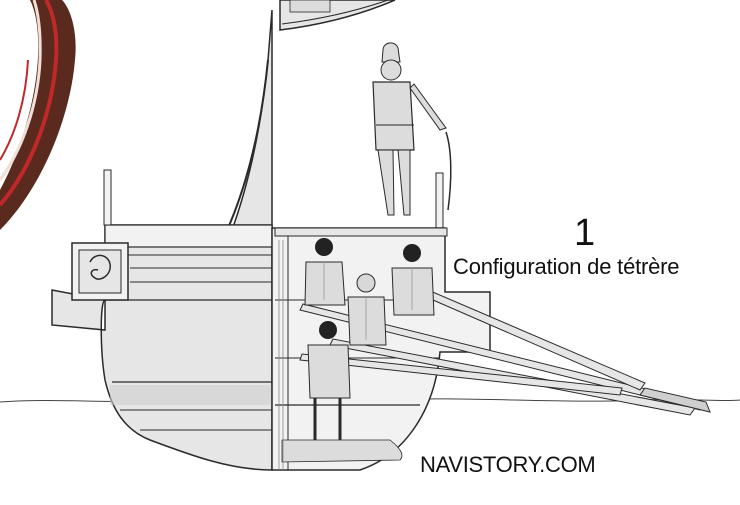 Image resolution: width=740 pixels, height=505 pixels. What do you see at coordinates (38, 115) in the screenshot?
I see `distant-ship-hull` at bounding box center [38, 115].